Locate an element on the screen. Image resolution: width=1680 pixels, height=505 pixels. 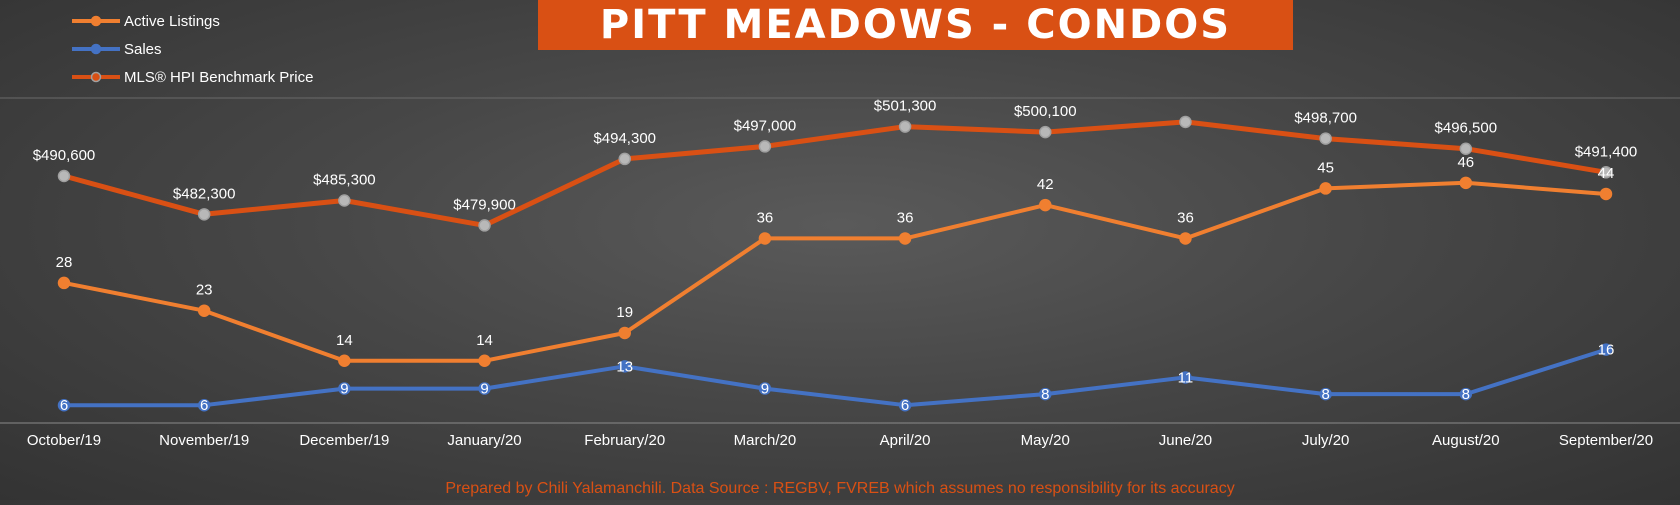
data-label: 13 is located at coordinates (624, 366).